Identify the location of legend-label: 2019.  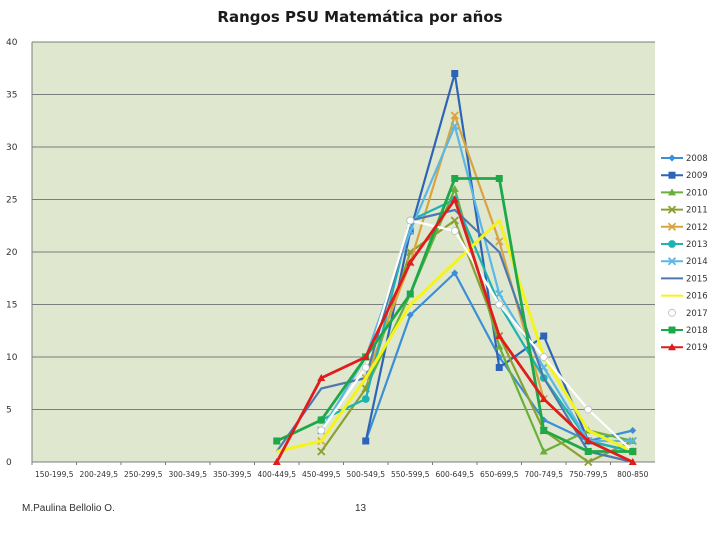
(697, 348).